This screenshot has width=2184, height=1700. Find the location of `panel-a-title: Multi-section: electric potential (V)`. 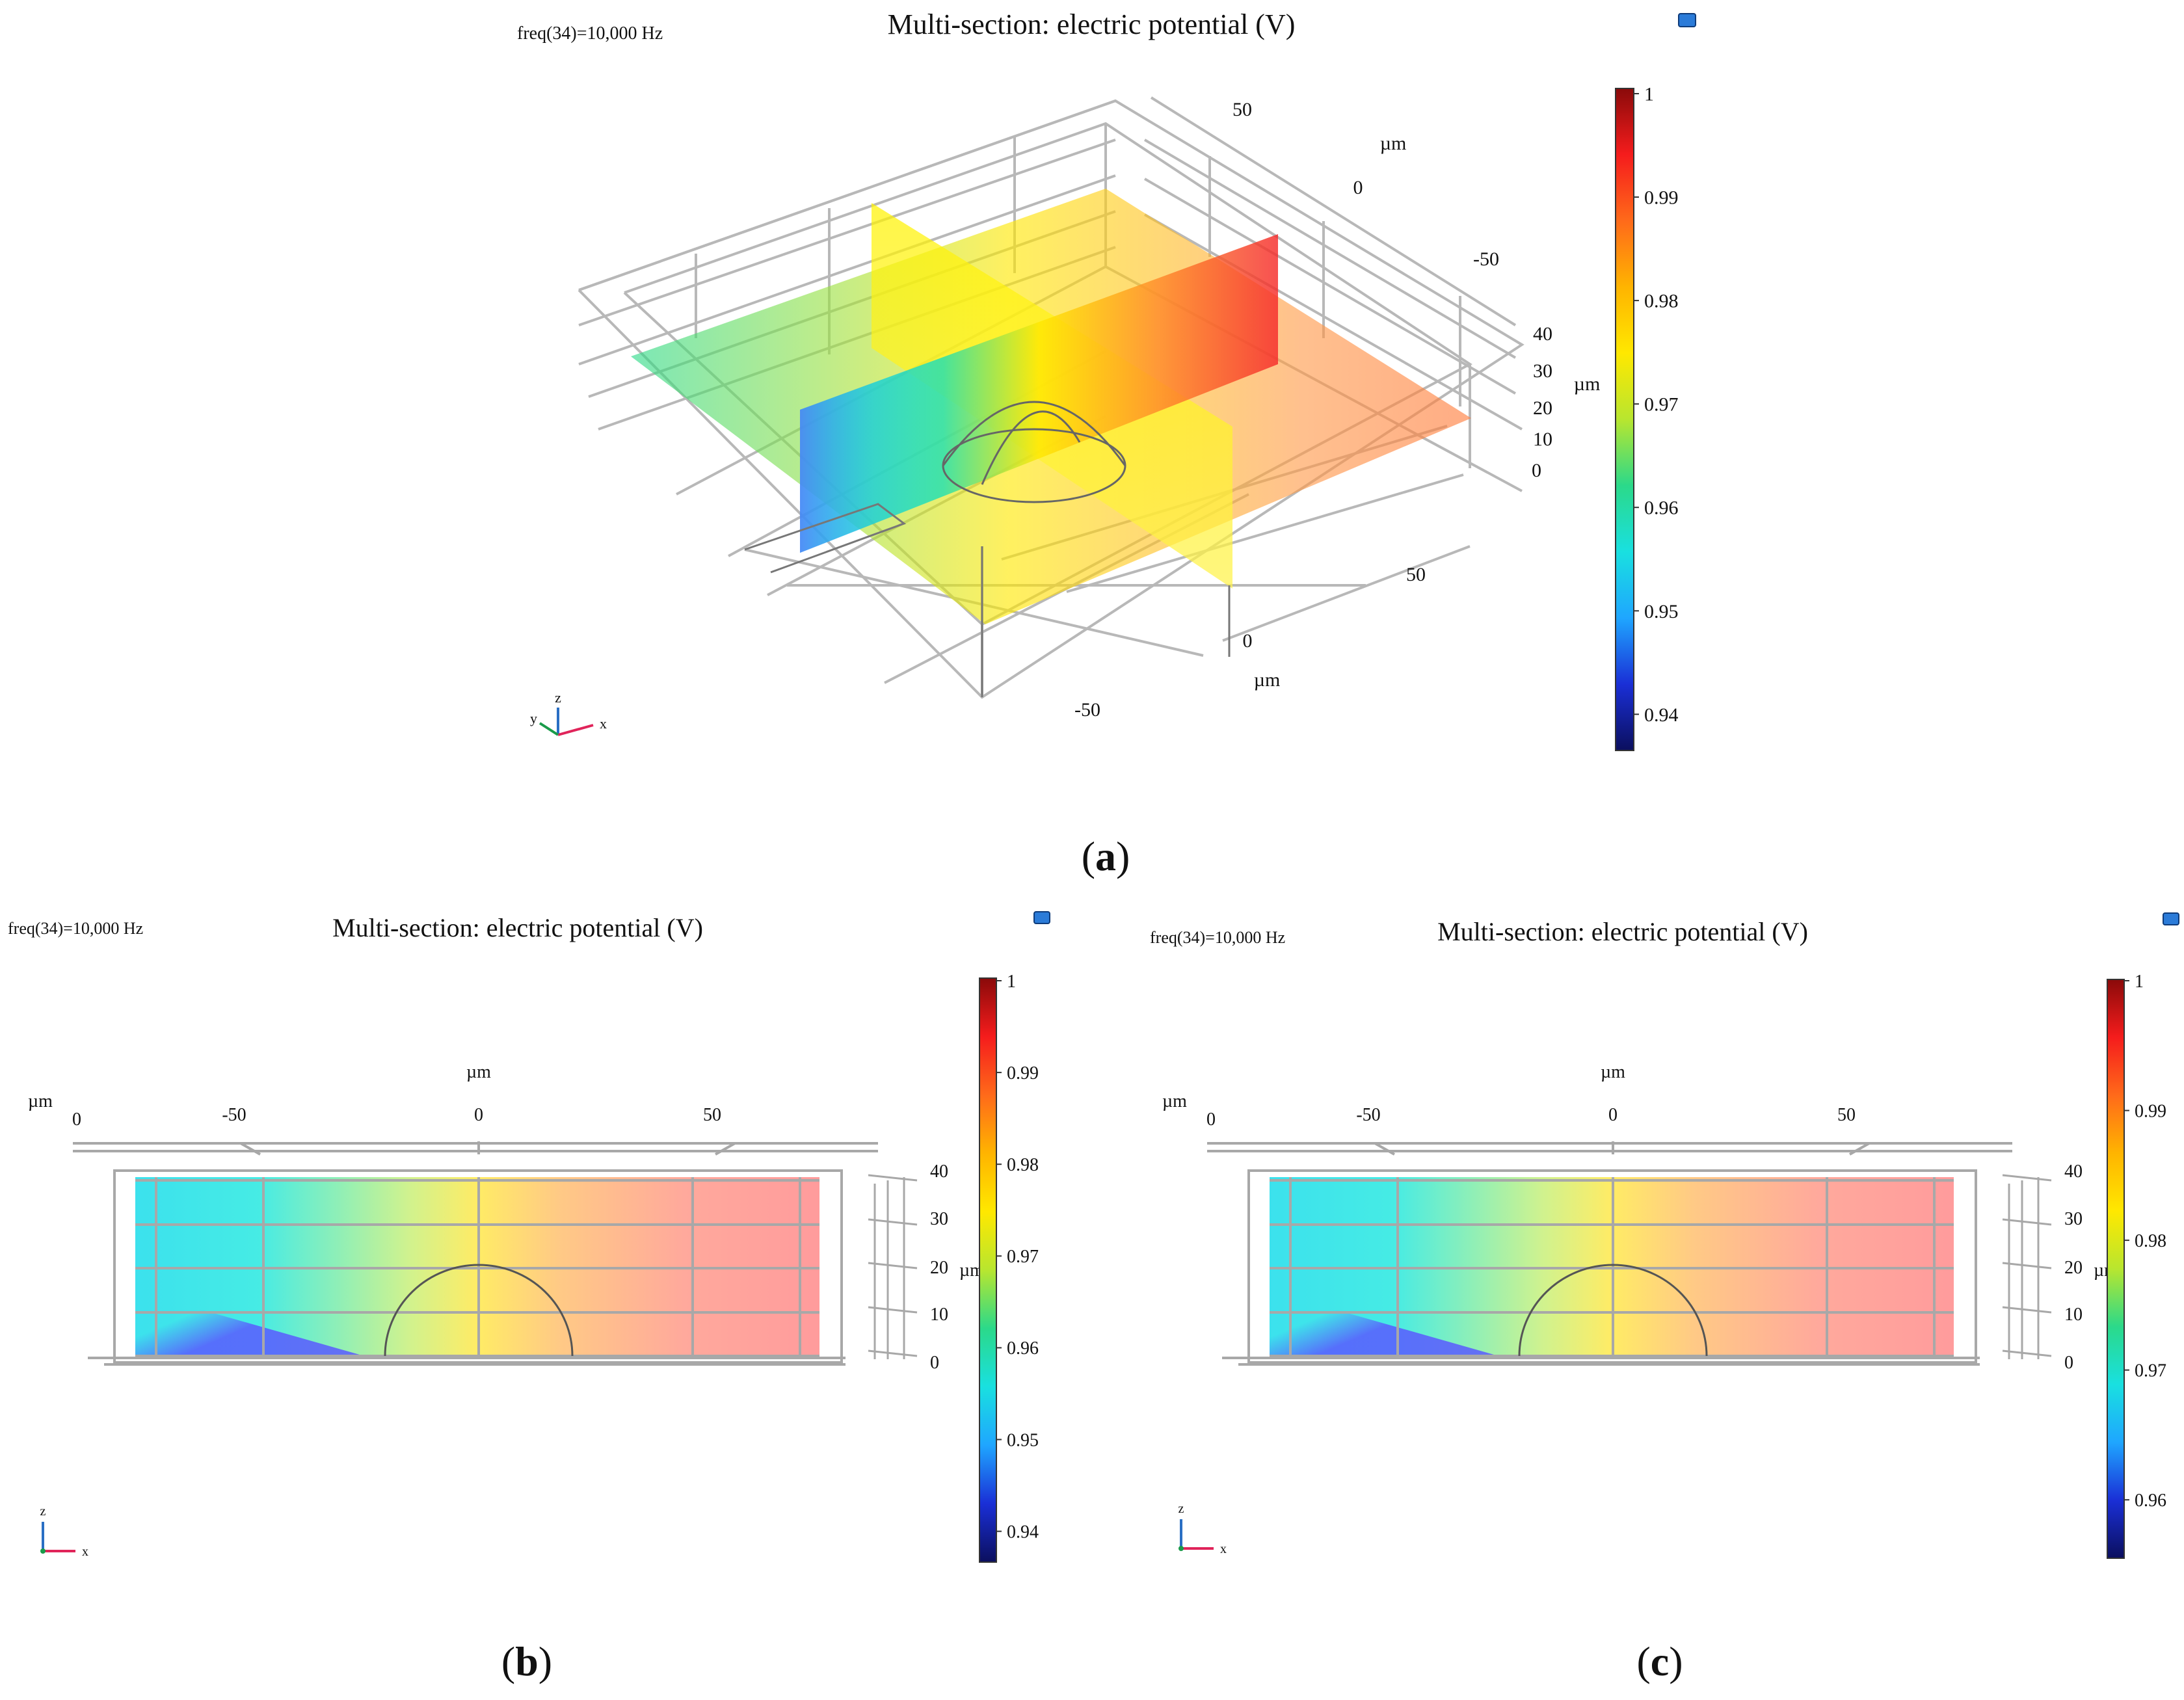

panel-a-title: Multi-section: electric potential (V) is located at coordinates (1092, 24).